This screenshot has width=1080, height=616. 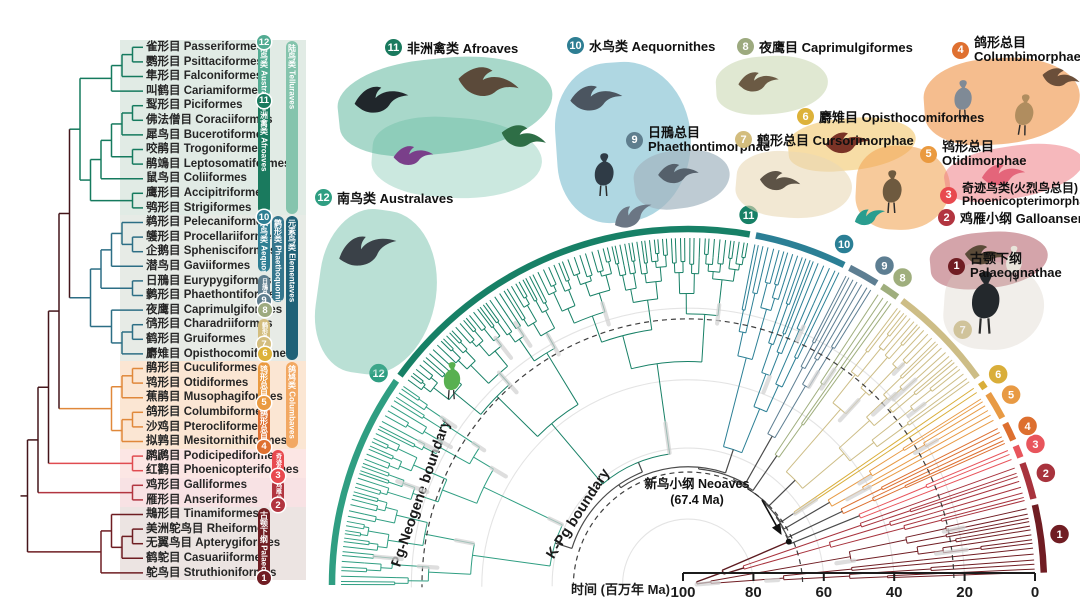 I want to click on clade-bar-afroaves: 非洲禽类 Afroaves, so click(x=264, y=156).